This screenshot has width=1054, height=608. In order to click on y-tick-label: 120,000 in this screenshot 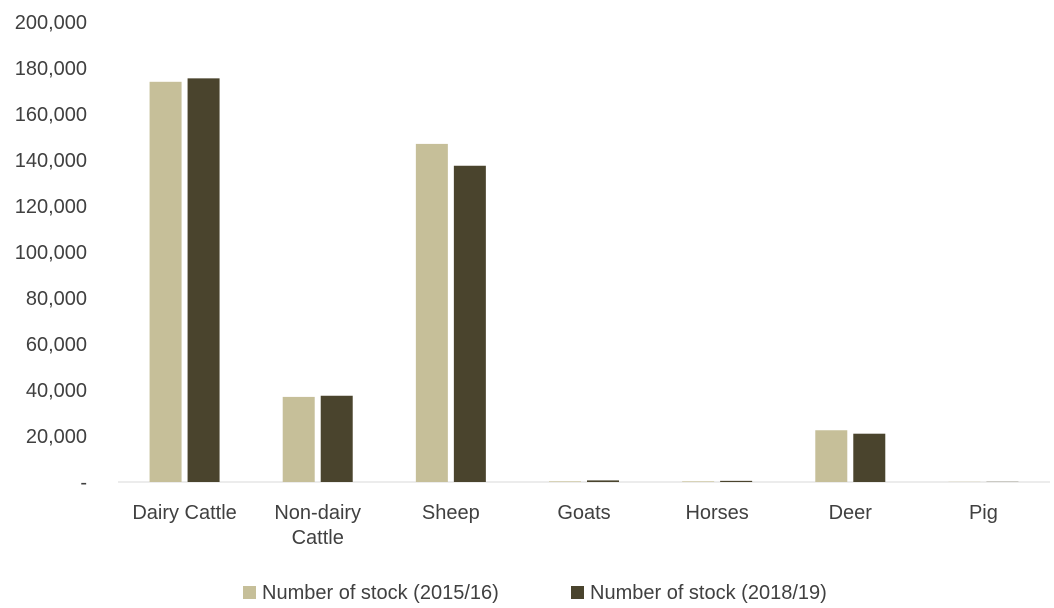, I will do `click(51, 207)`.